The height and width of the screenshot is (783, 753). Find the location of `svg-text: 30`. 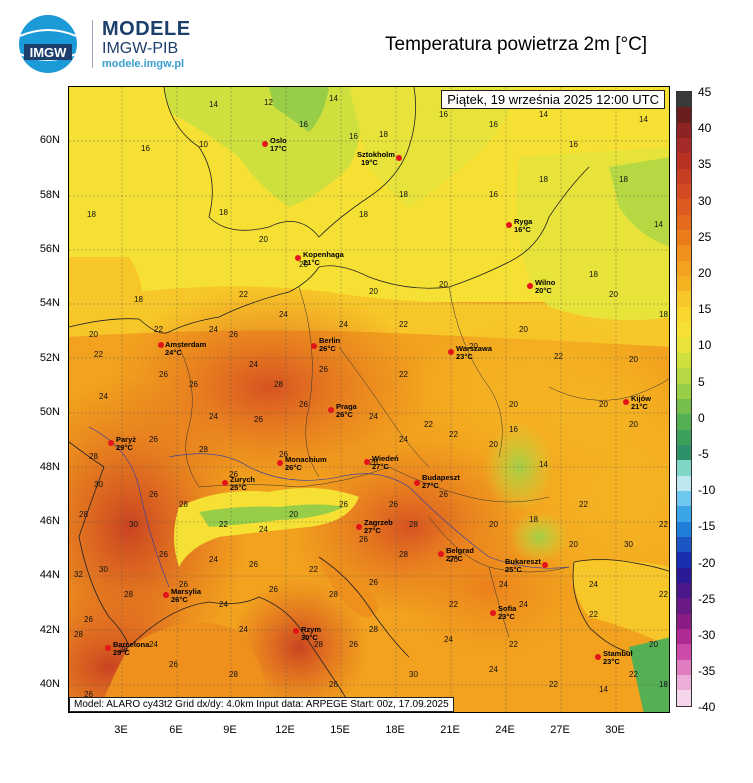

svg-text: 30 is located at coordinates (98, 484).